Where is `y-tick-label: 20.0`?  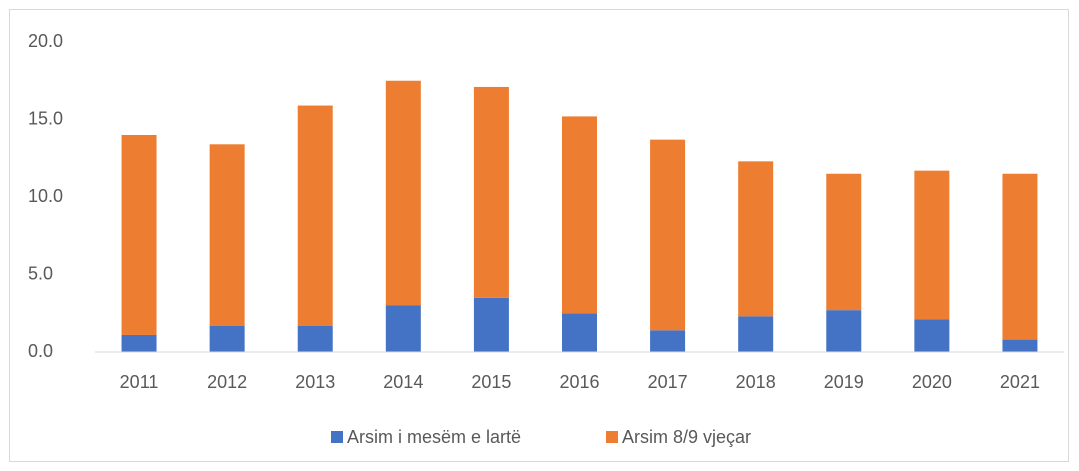 y-tick-label: 20.0 is located at coordinates (45, 41).